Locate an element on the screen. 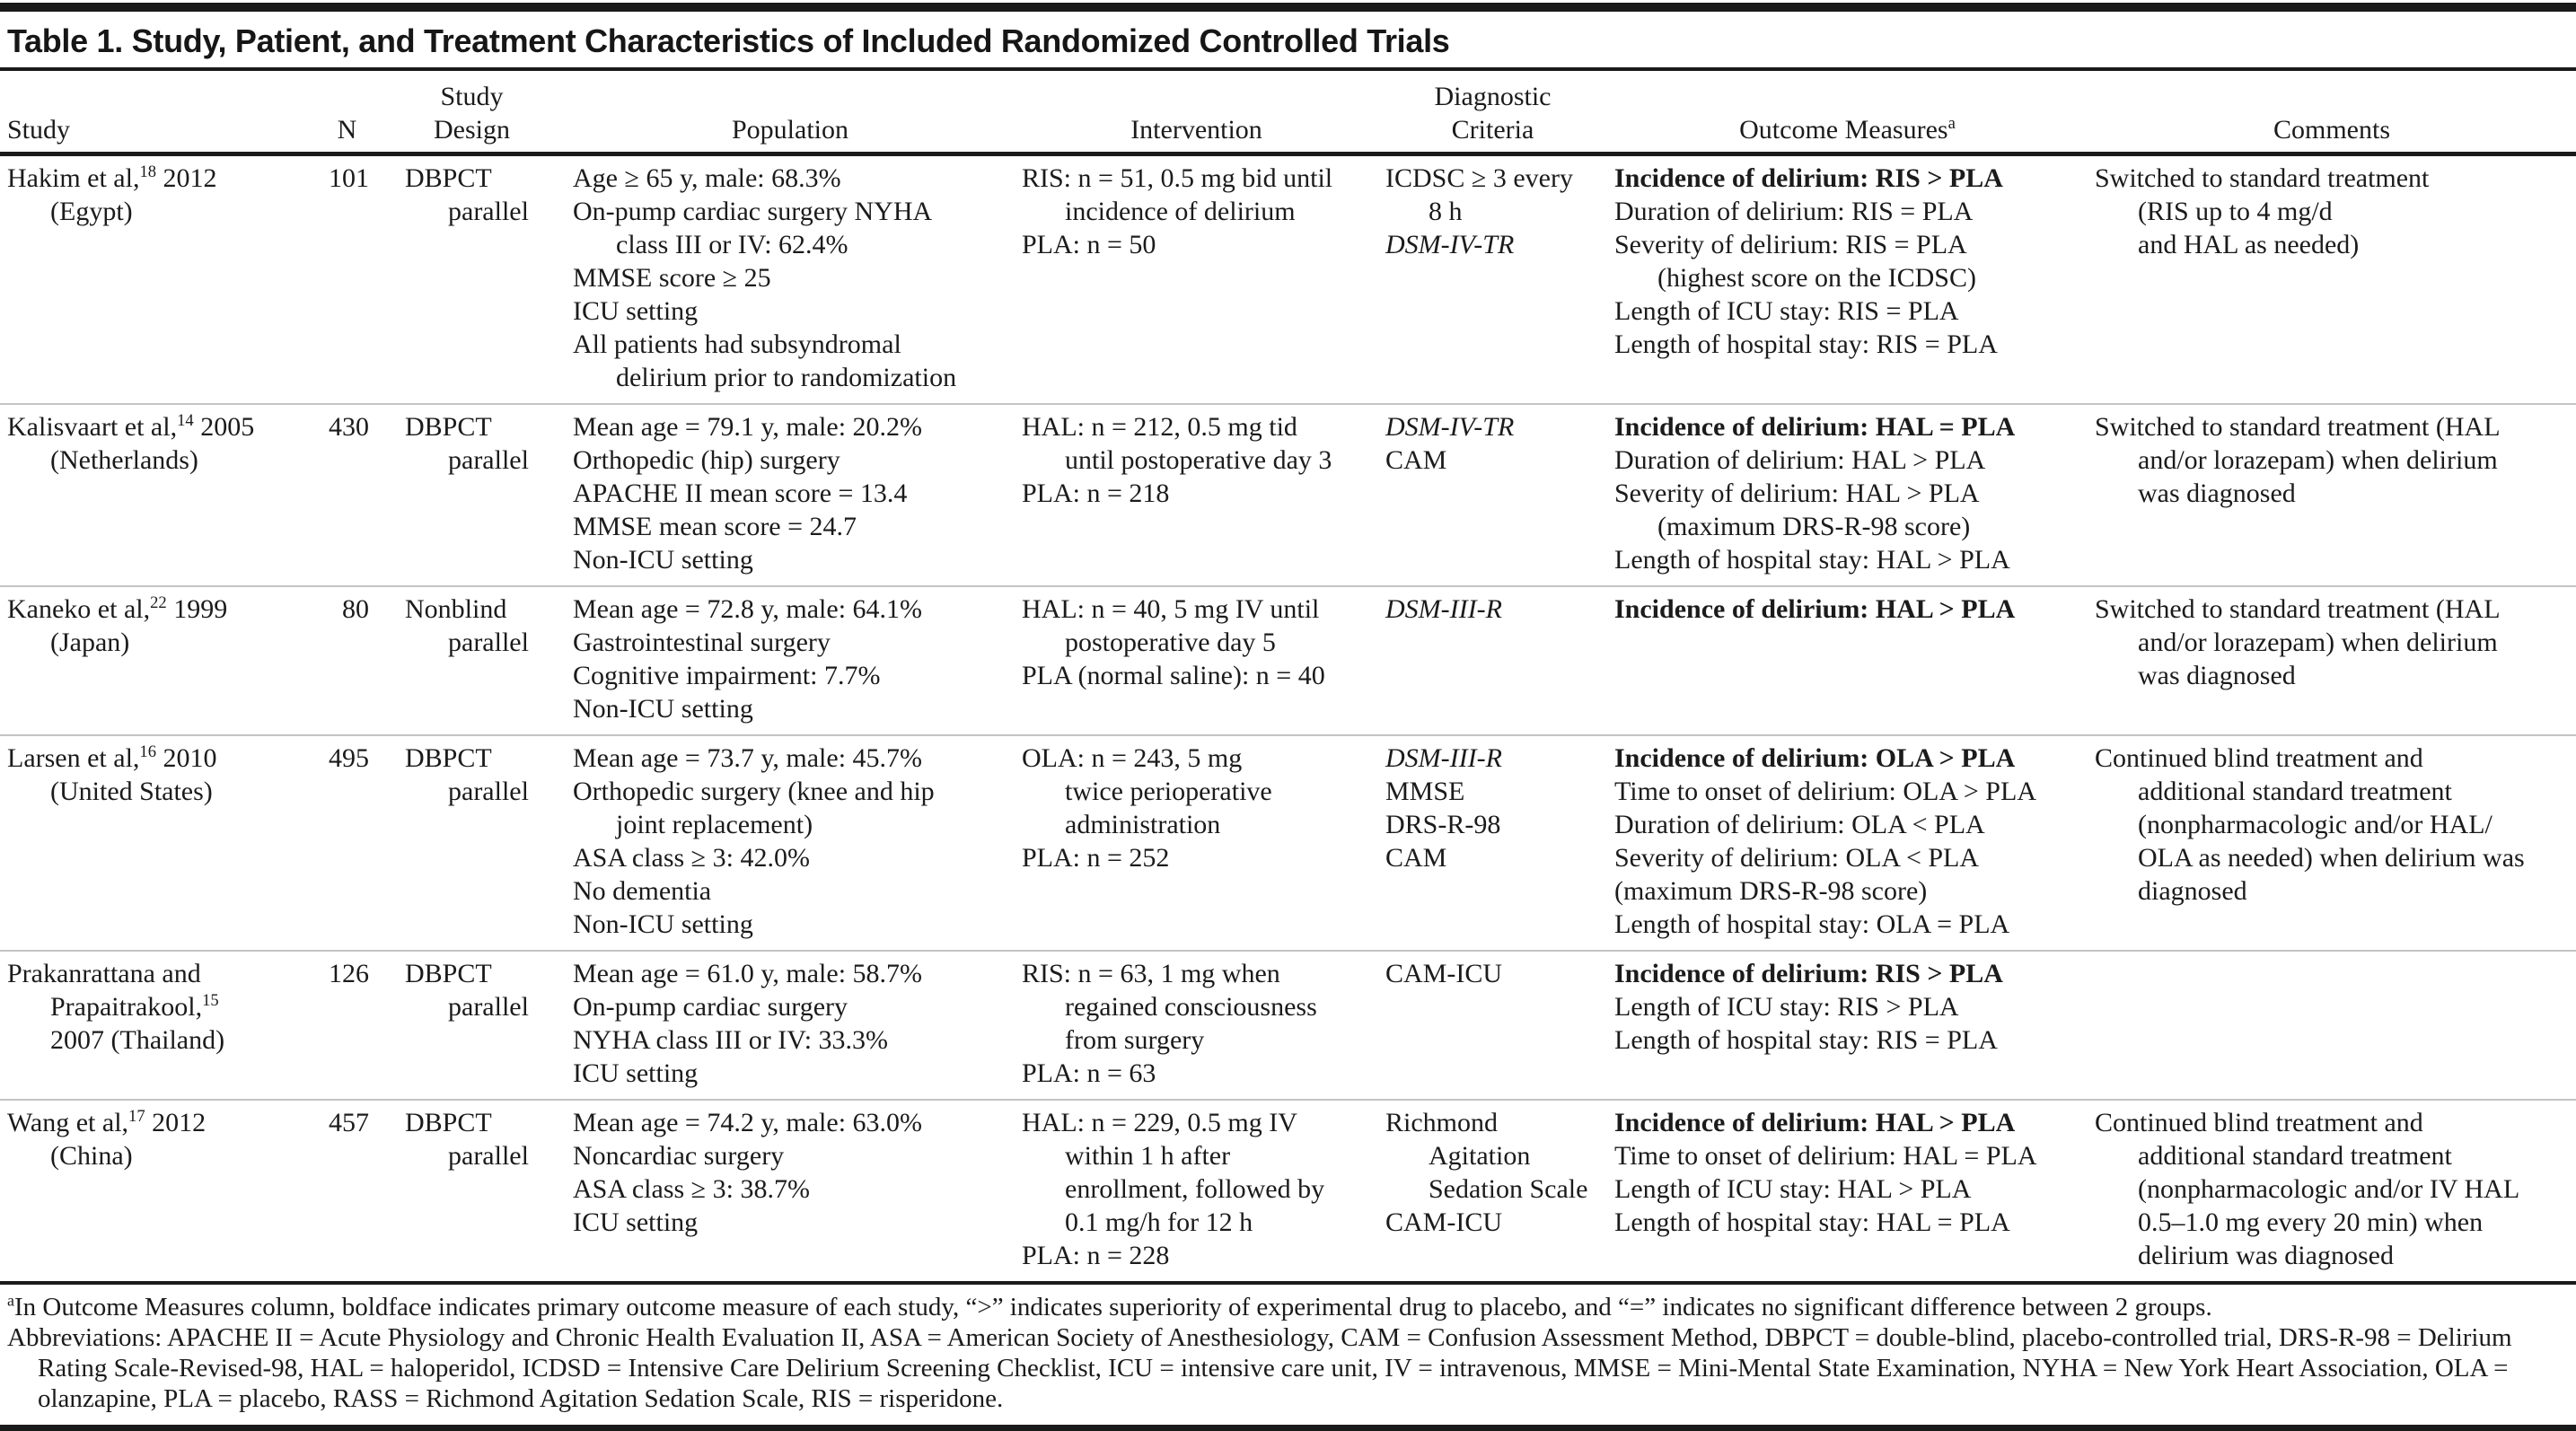 The width and height of the screenshot is (2576, 1431). cell-line: PLA: n = 50 is located at coordinates (1089, 244).